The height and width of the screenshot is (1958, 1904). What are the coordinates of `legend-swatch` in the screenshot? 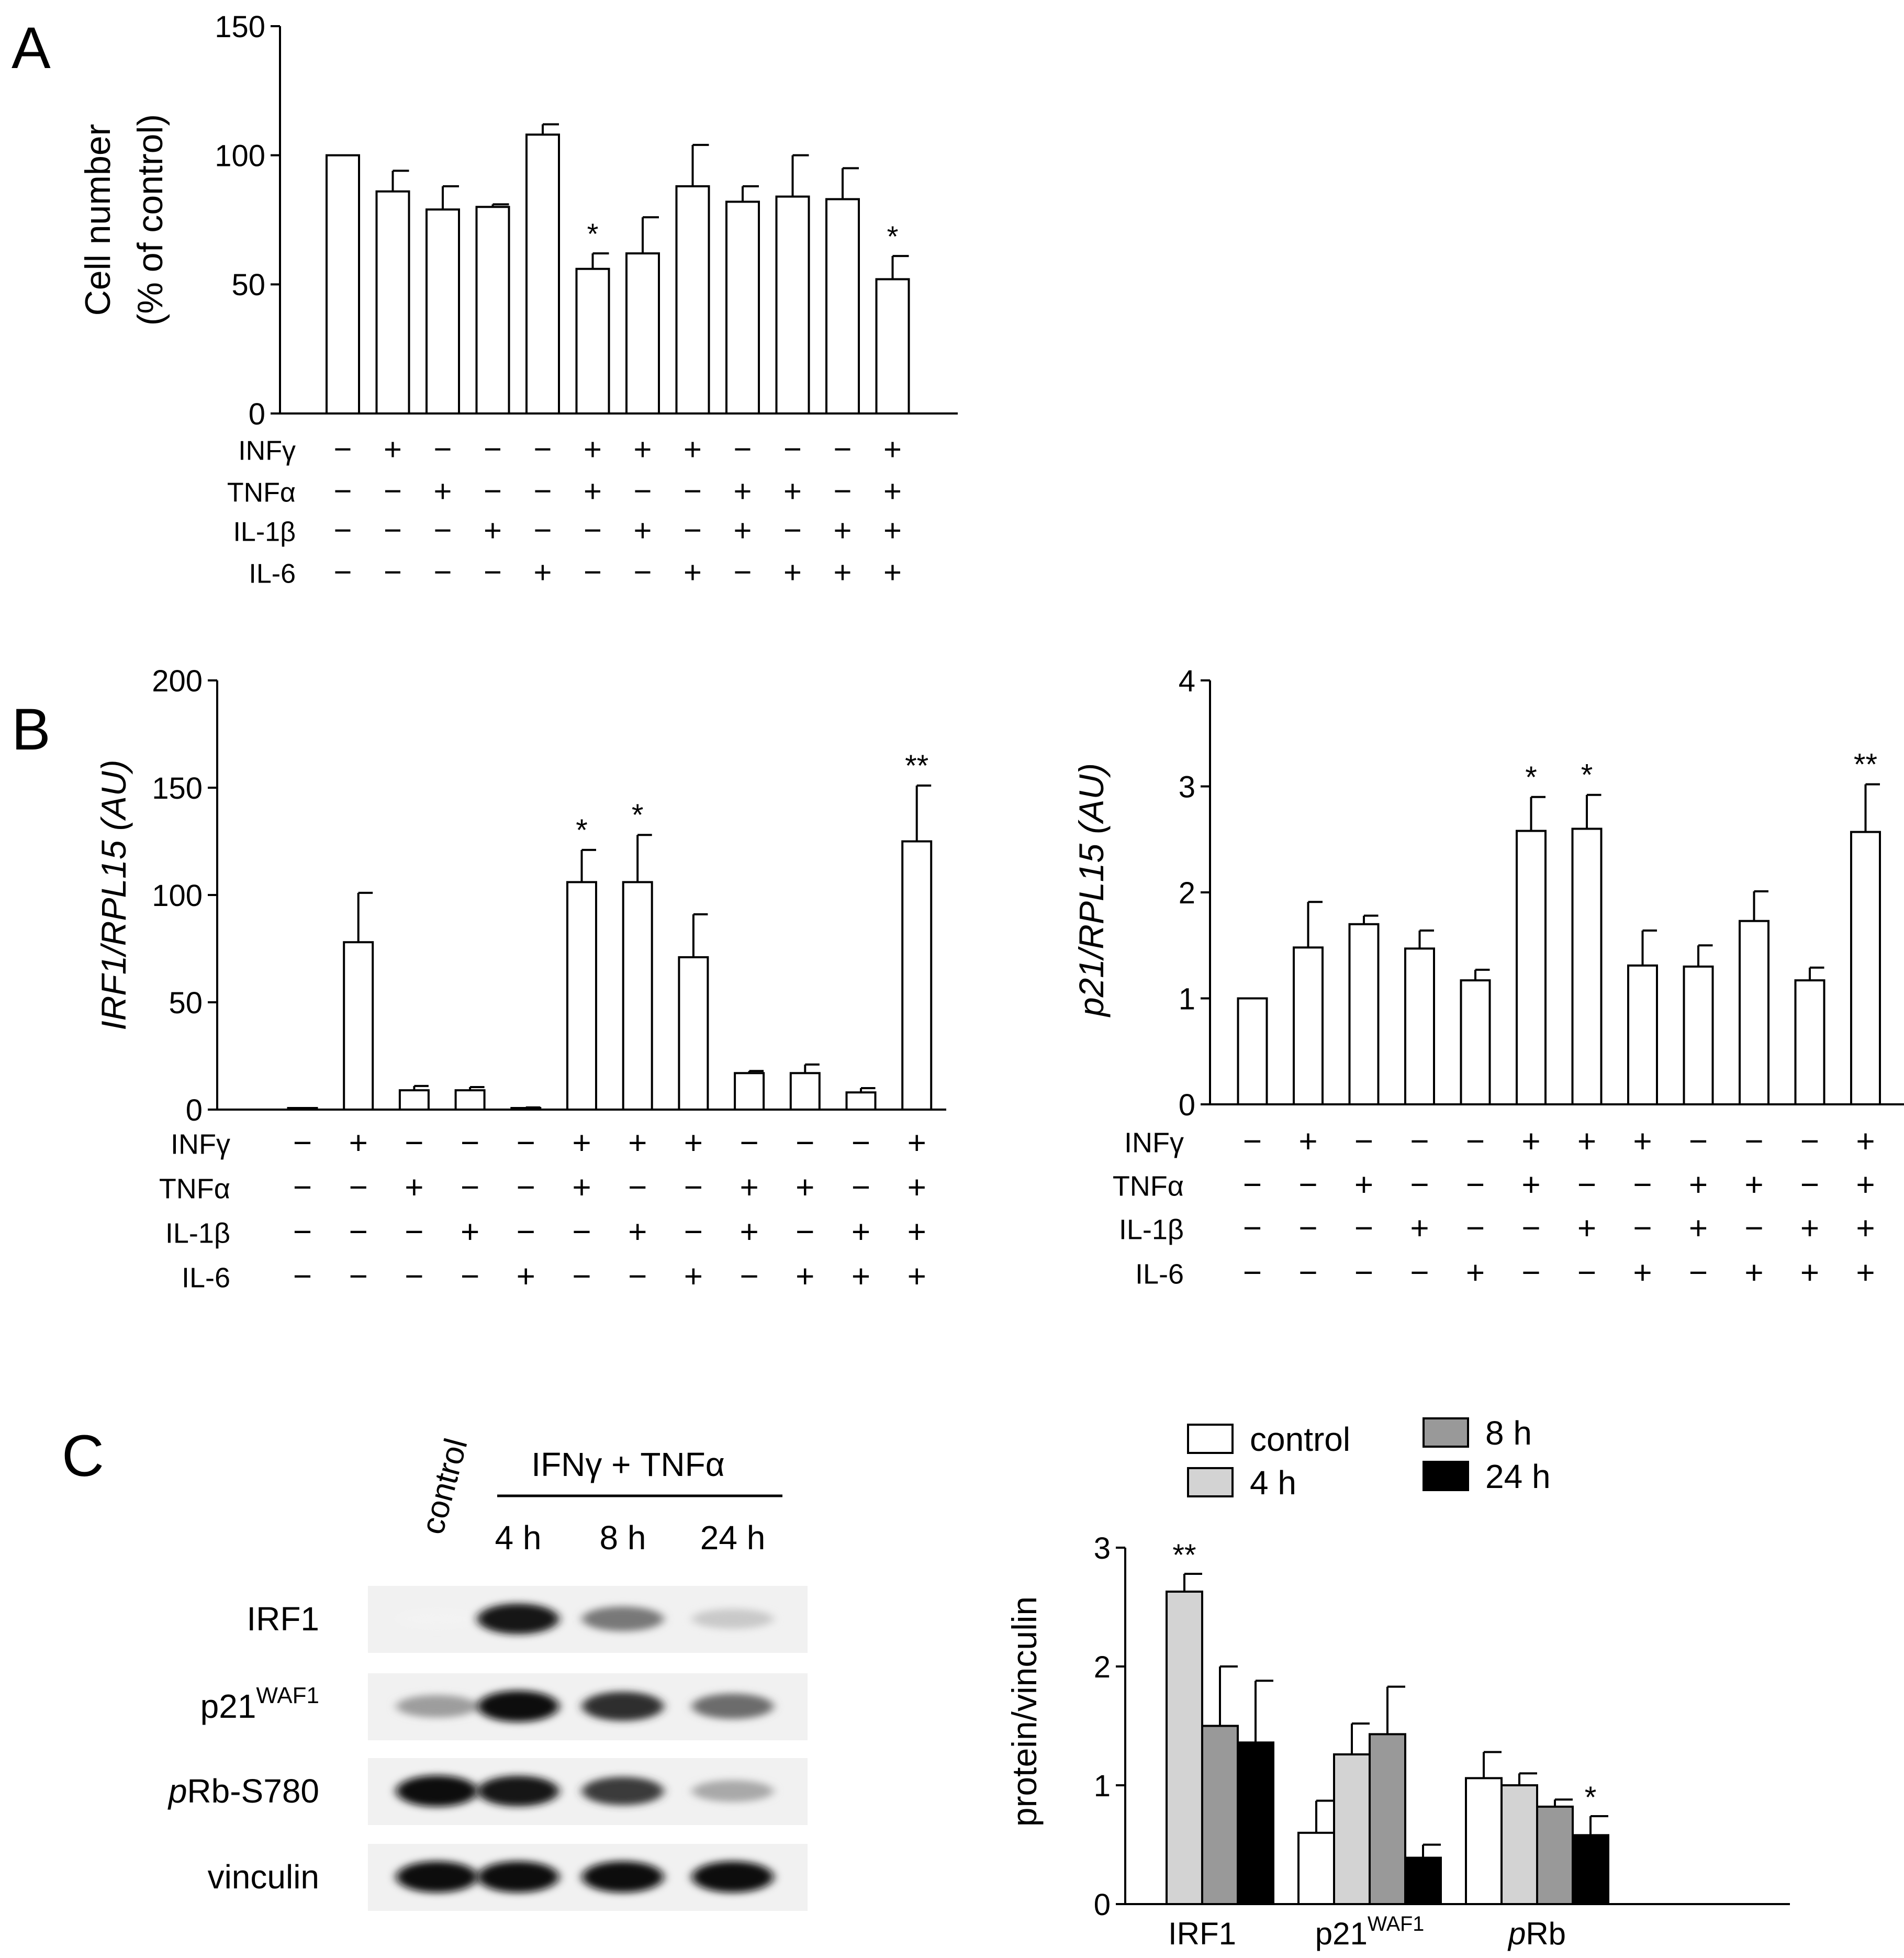 It's located at (1446, 1432).